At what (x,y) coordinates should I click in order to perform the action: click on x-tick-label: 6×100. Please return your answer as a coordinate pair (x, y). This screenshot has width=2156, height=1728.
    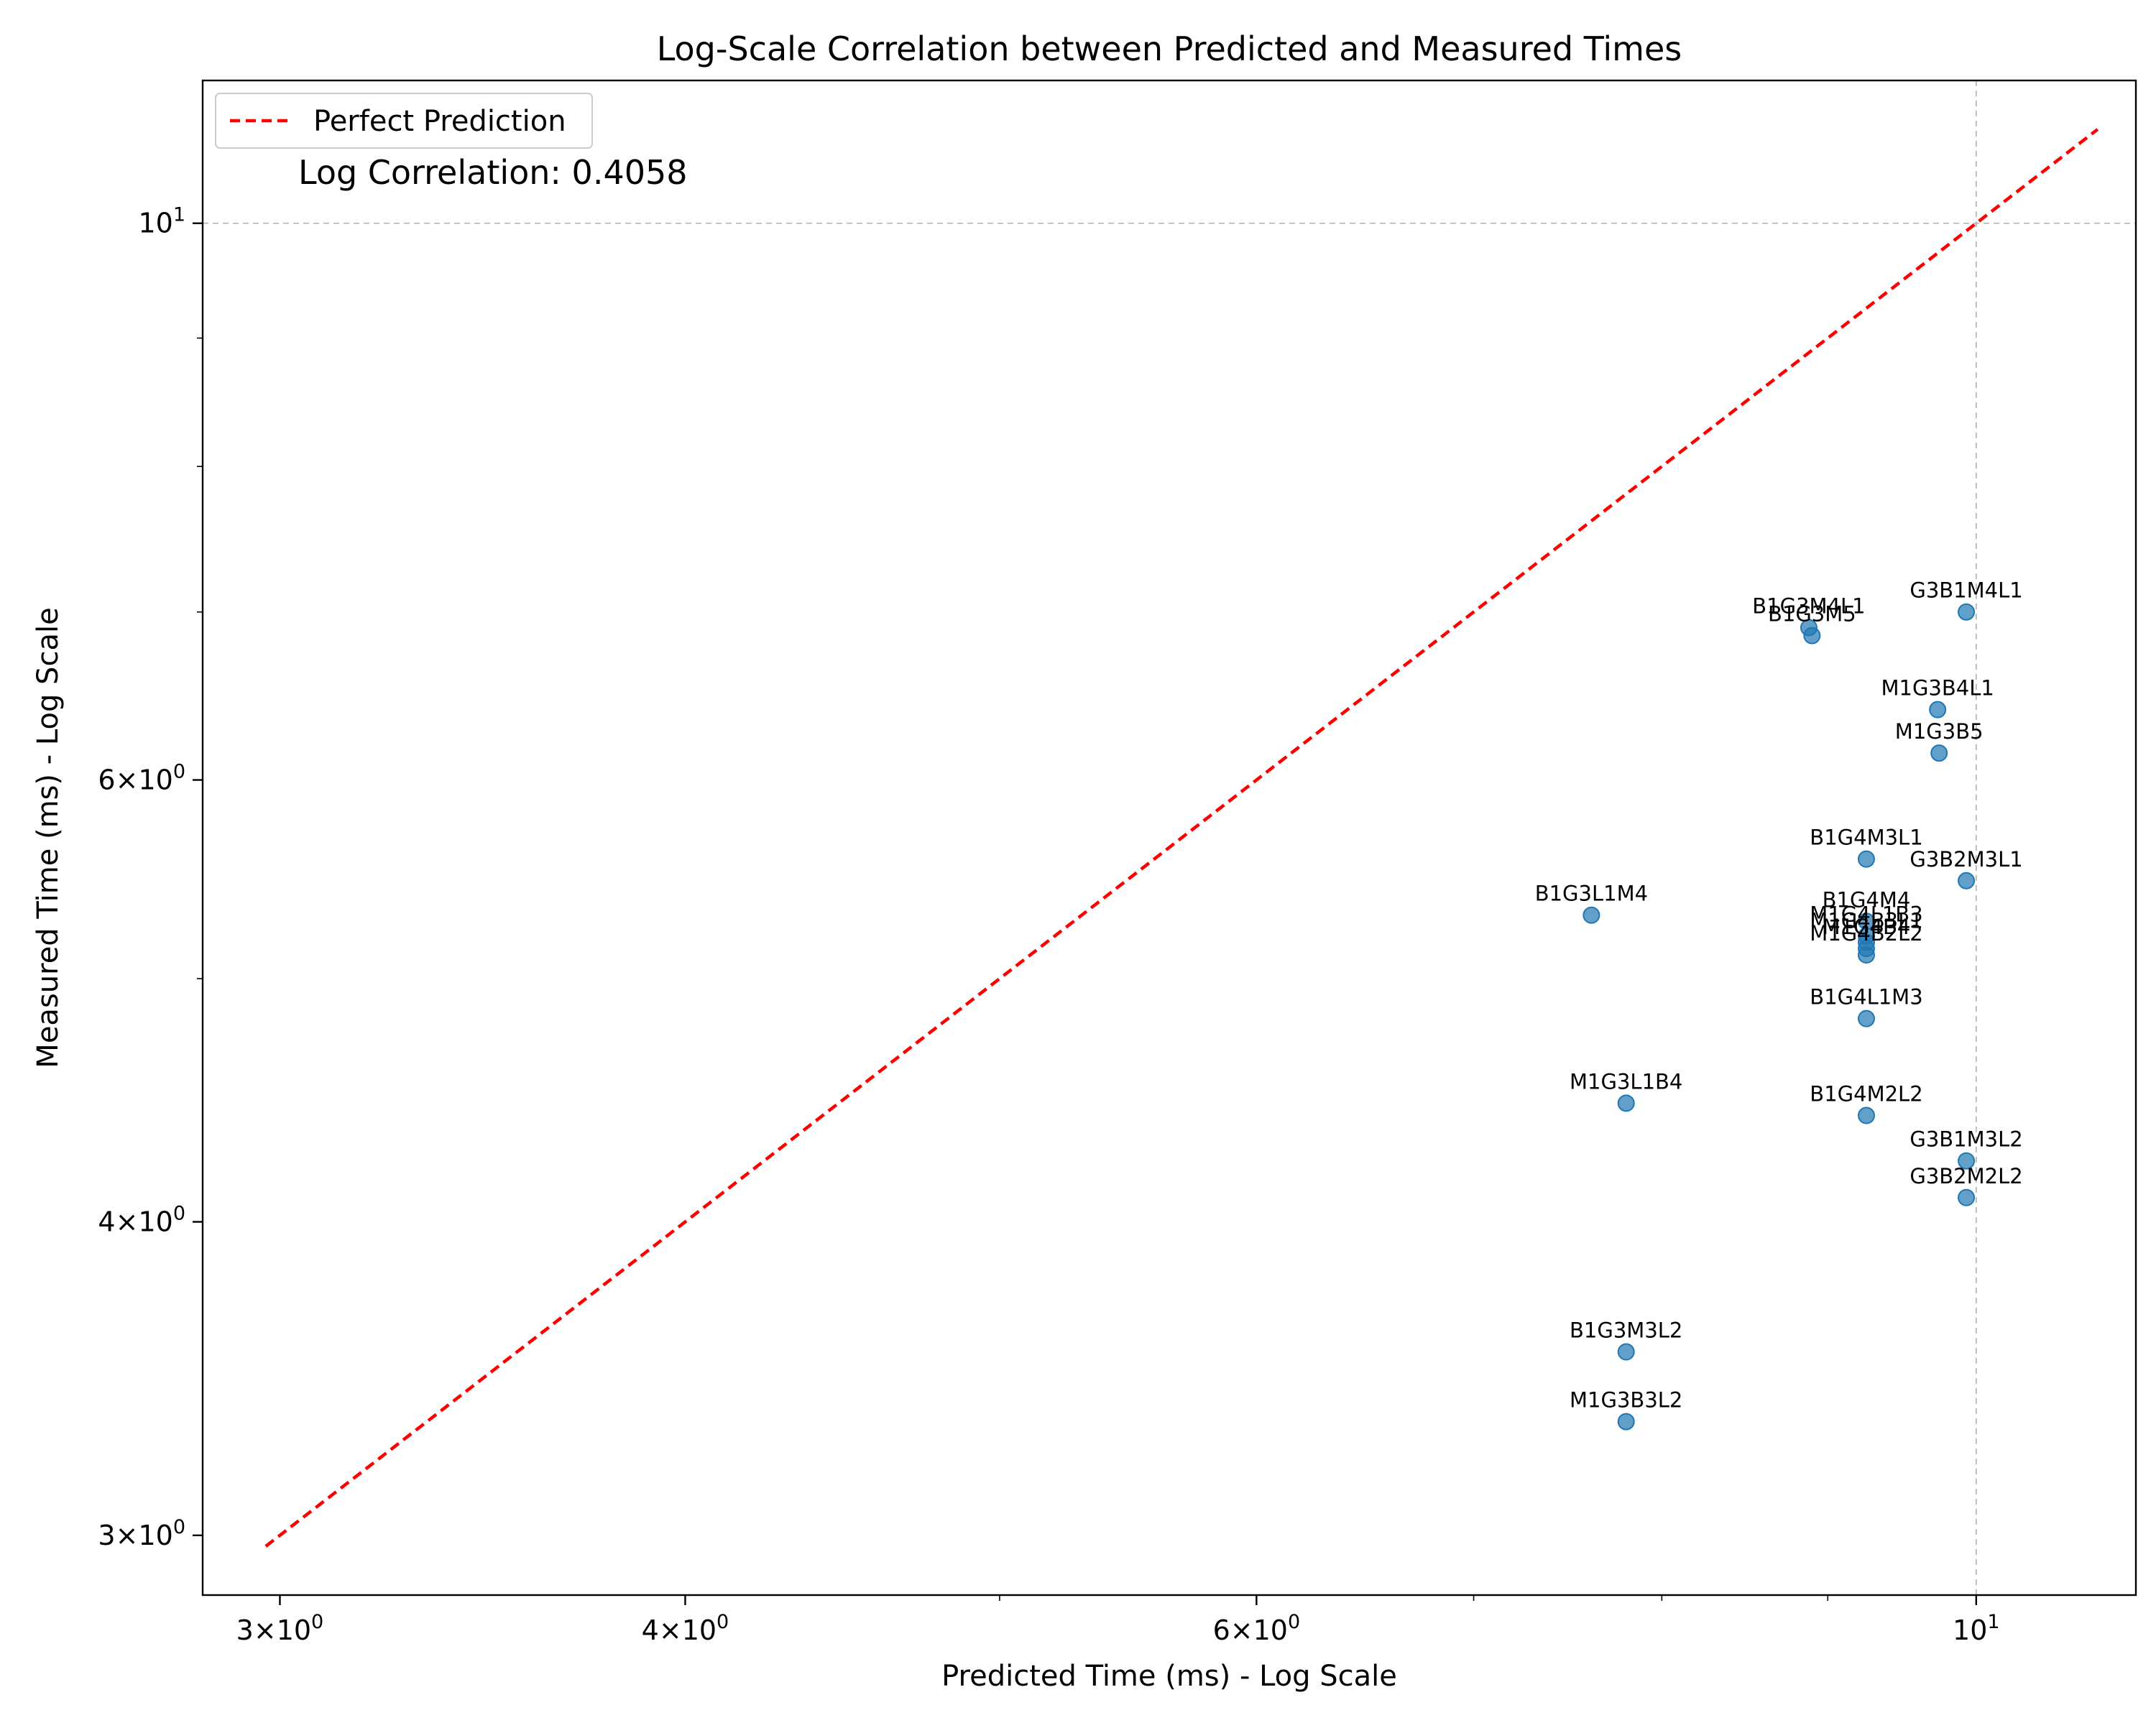
    Looking at the image, I should click on (1257, 1629).